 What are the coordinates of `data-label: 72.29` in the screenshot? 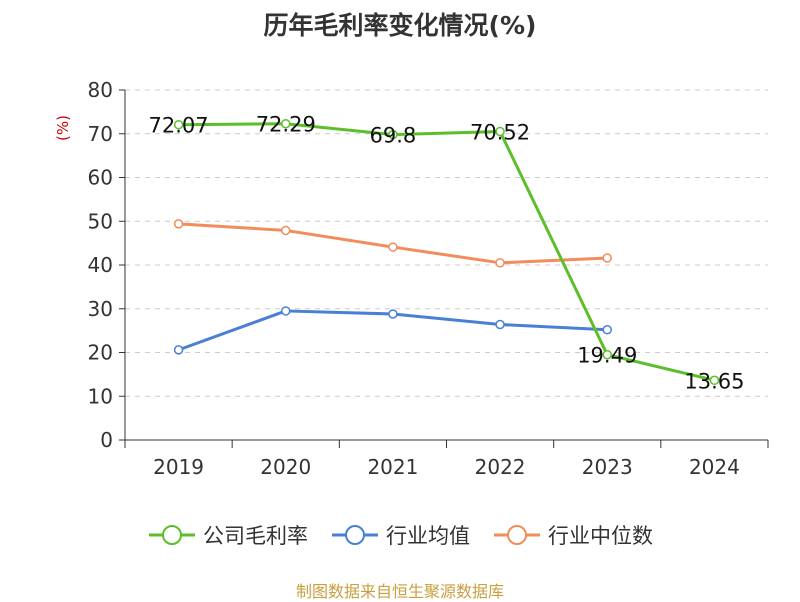 It's located at (286, 125).